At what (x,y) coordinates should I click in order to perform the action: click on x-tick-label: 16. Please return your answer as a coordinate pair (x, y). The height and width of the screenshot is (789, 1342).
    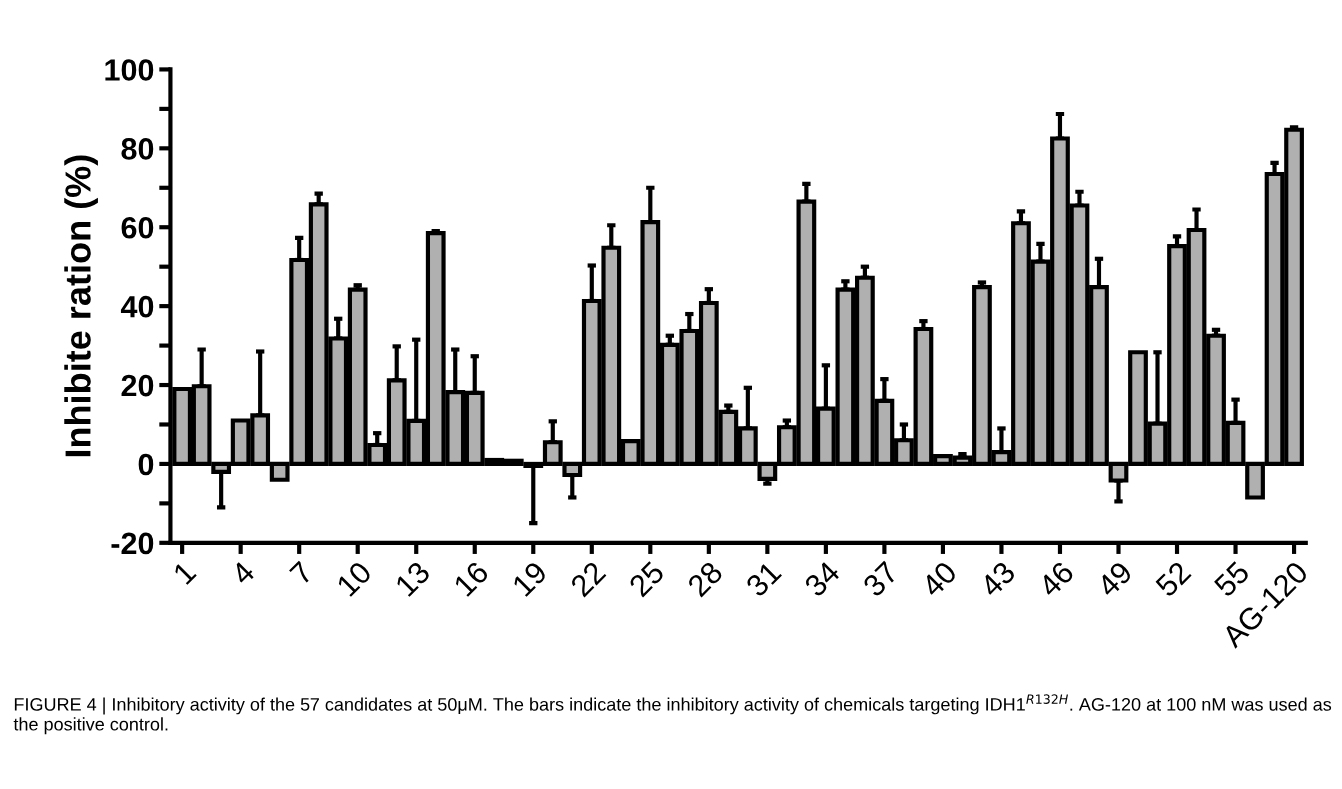
    Looking at the image, I should click on (471, 579).